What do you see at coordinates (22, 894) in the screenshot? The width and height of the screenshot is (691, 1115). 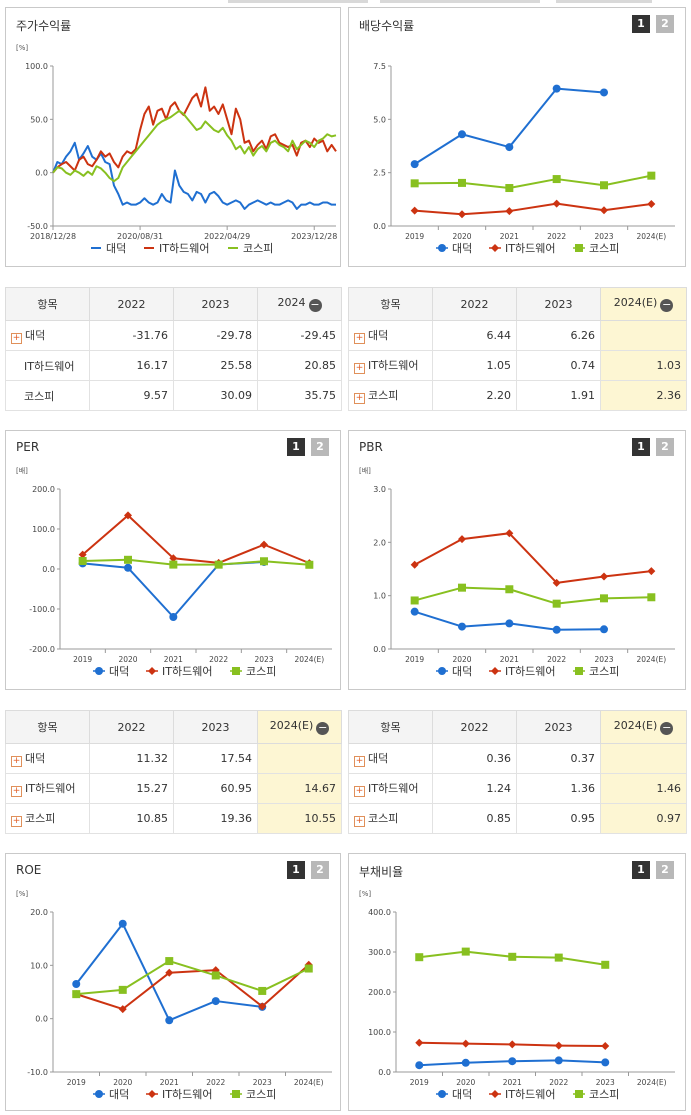 I see `y-unit-label: [%]` at bounding box center [22, 894].